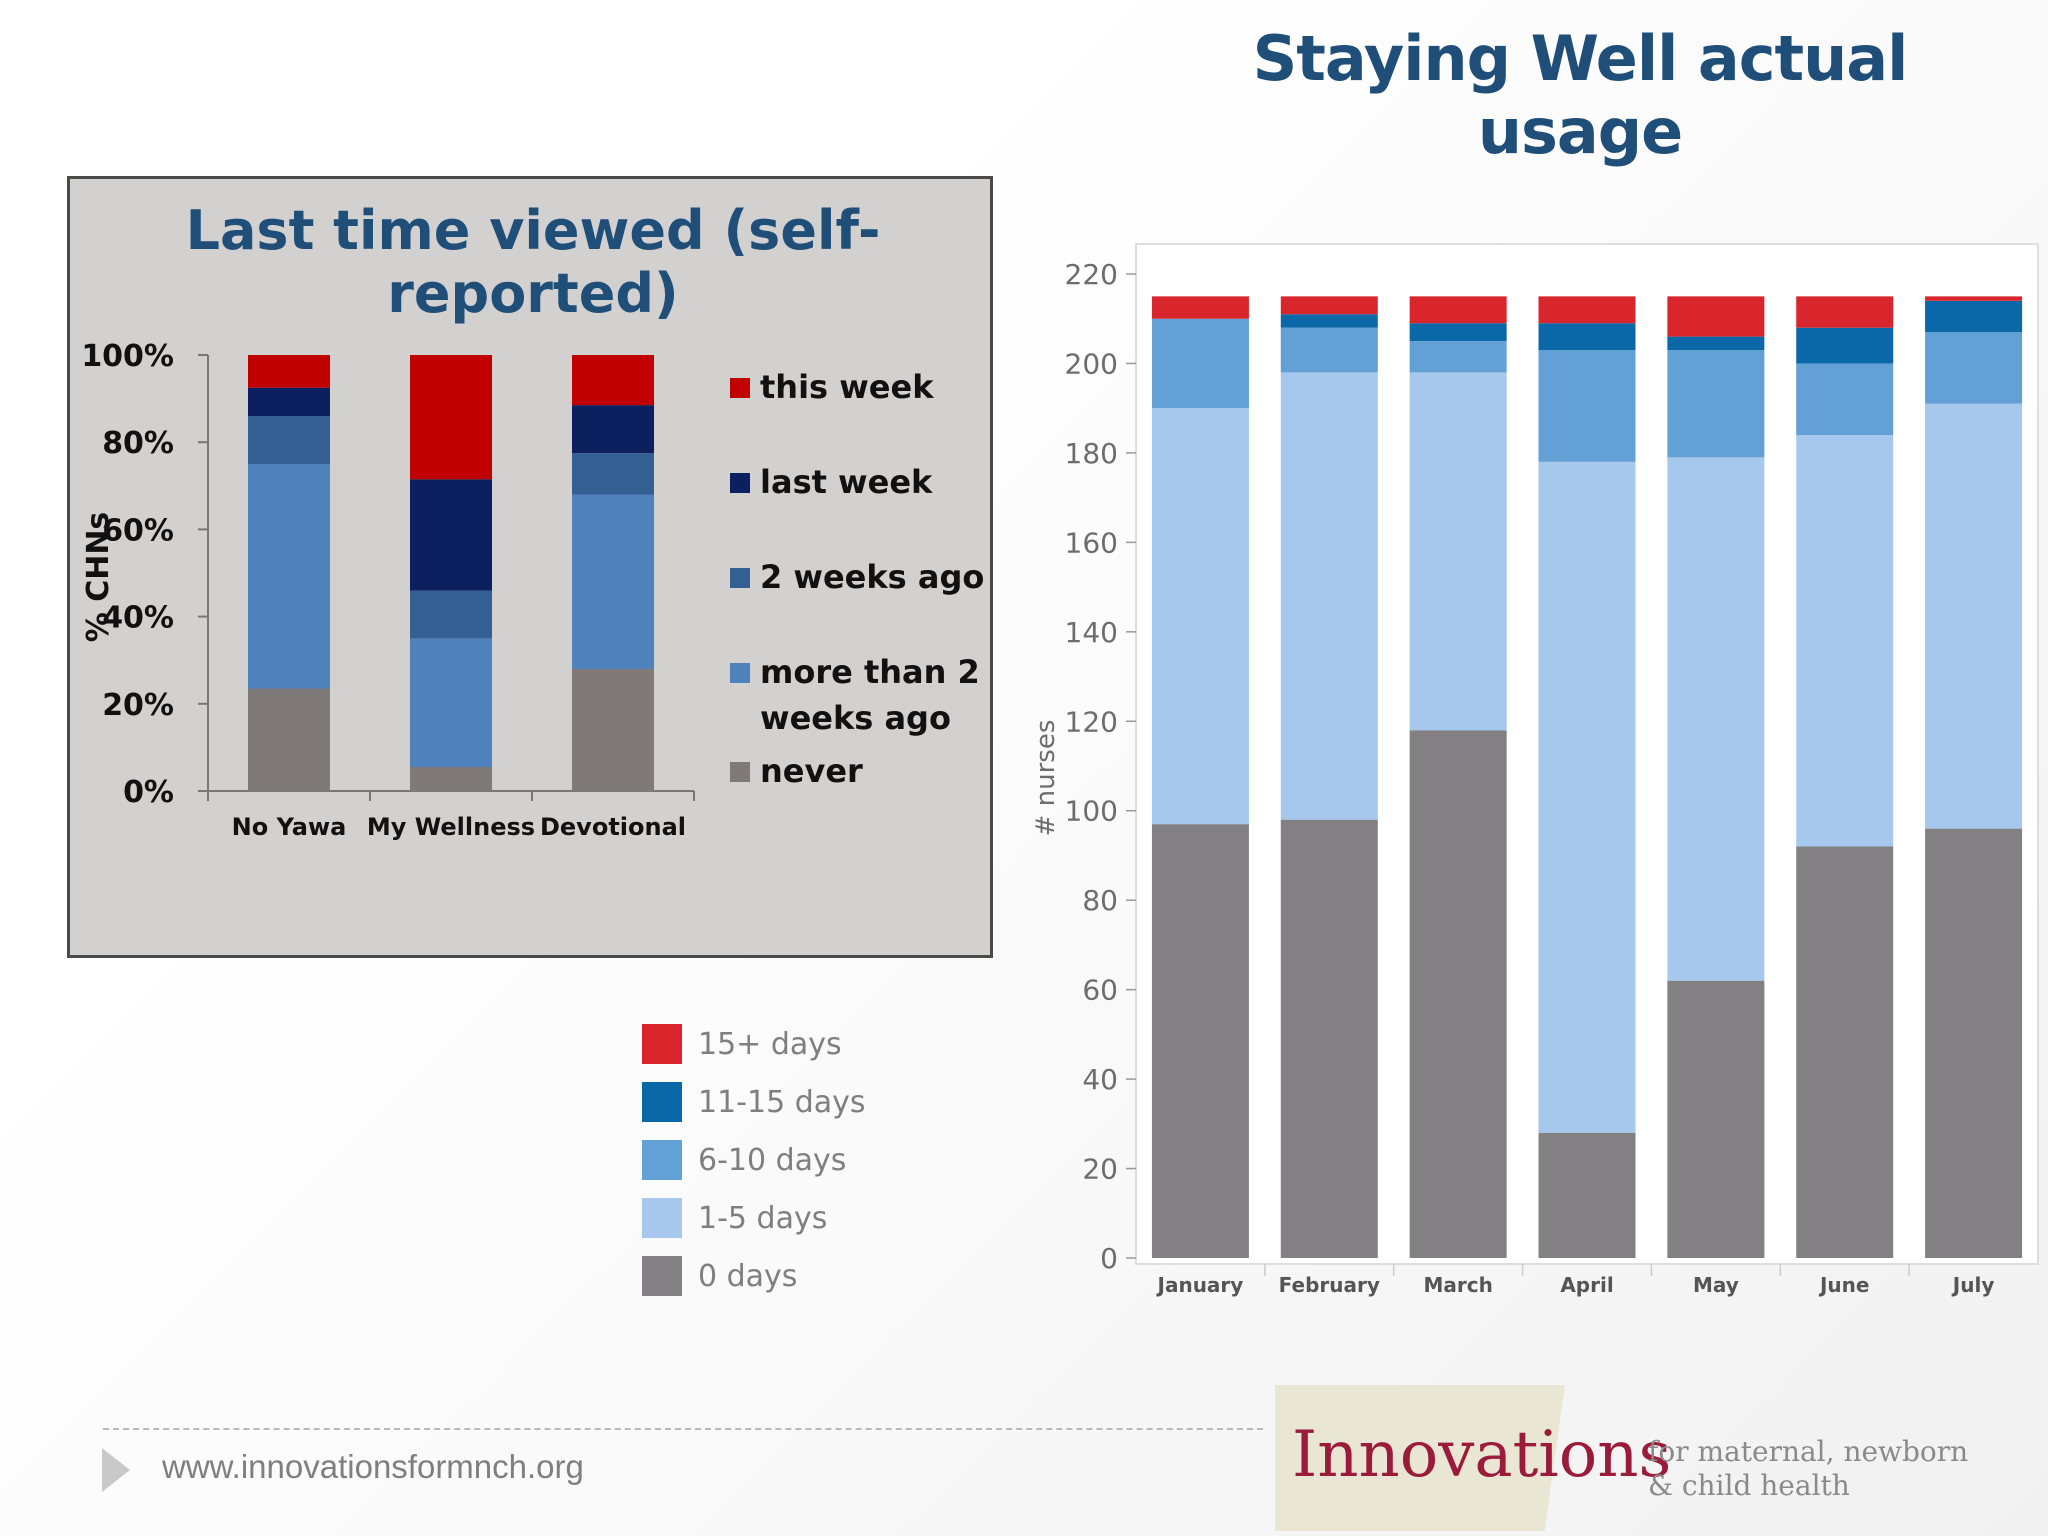 This screenshot has height=1536, width=2048. I want to click on legend-label: more than 2, so click(870, 672).